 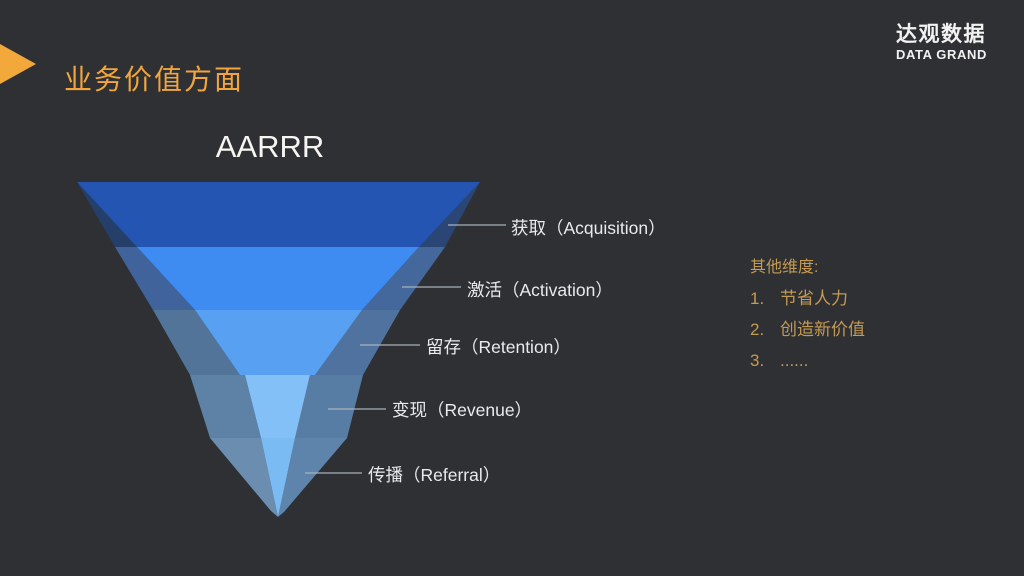 What do you see at coordinates (403, 278) in the screenshot?
I see `funnel-stage1-side-right` at bounding box center [403, 278].